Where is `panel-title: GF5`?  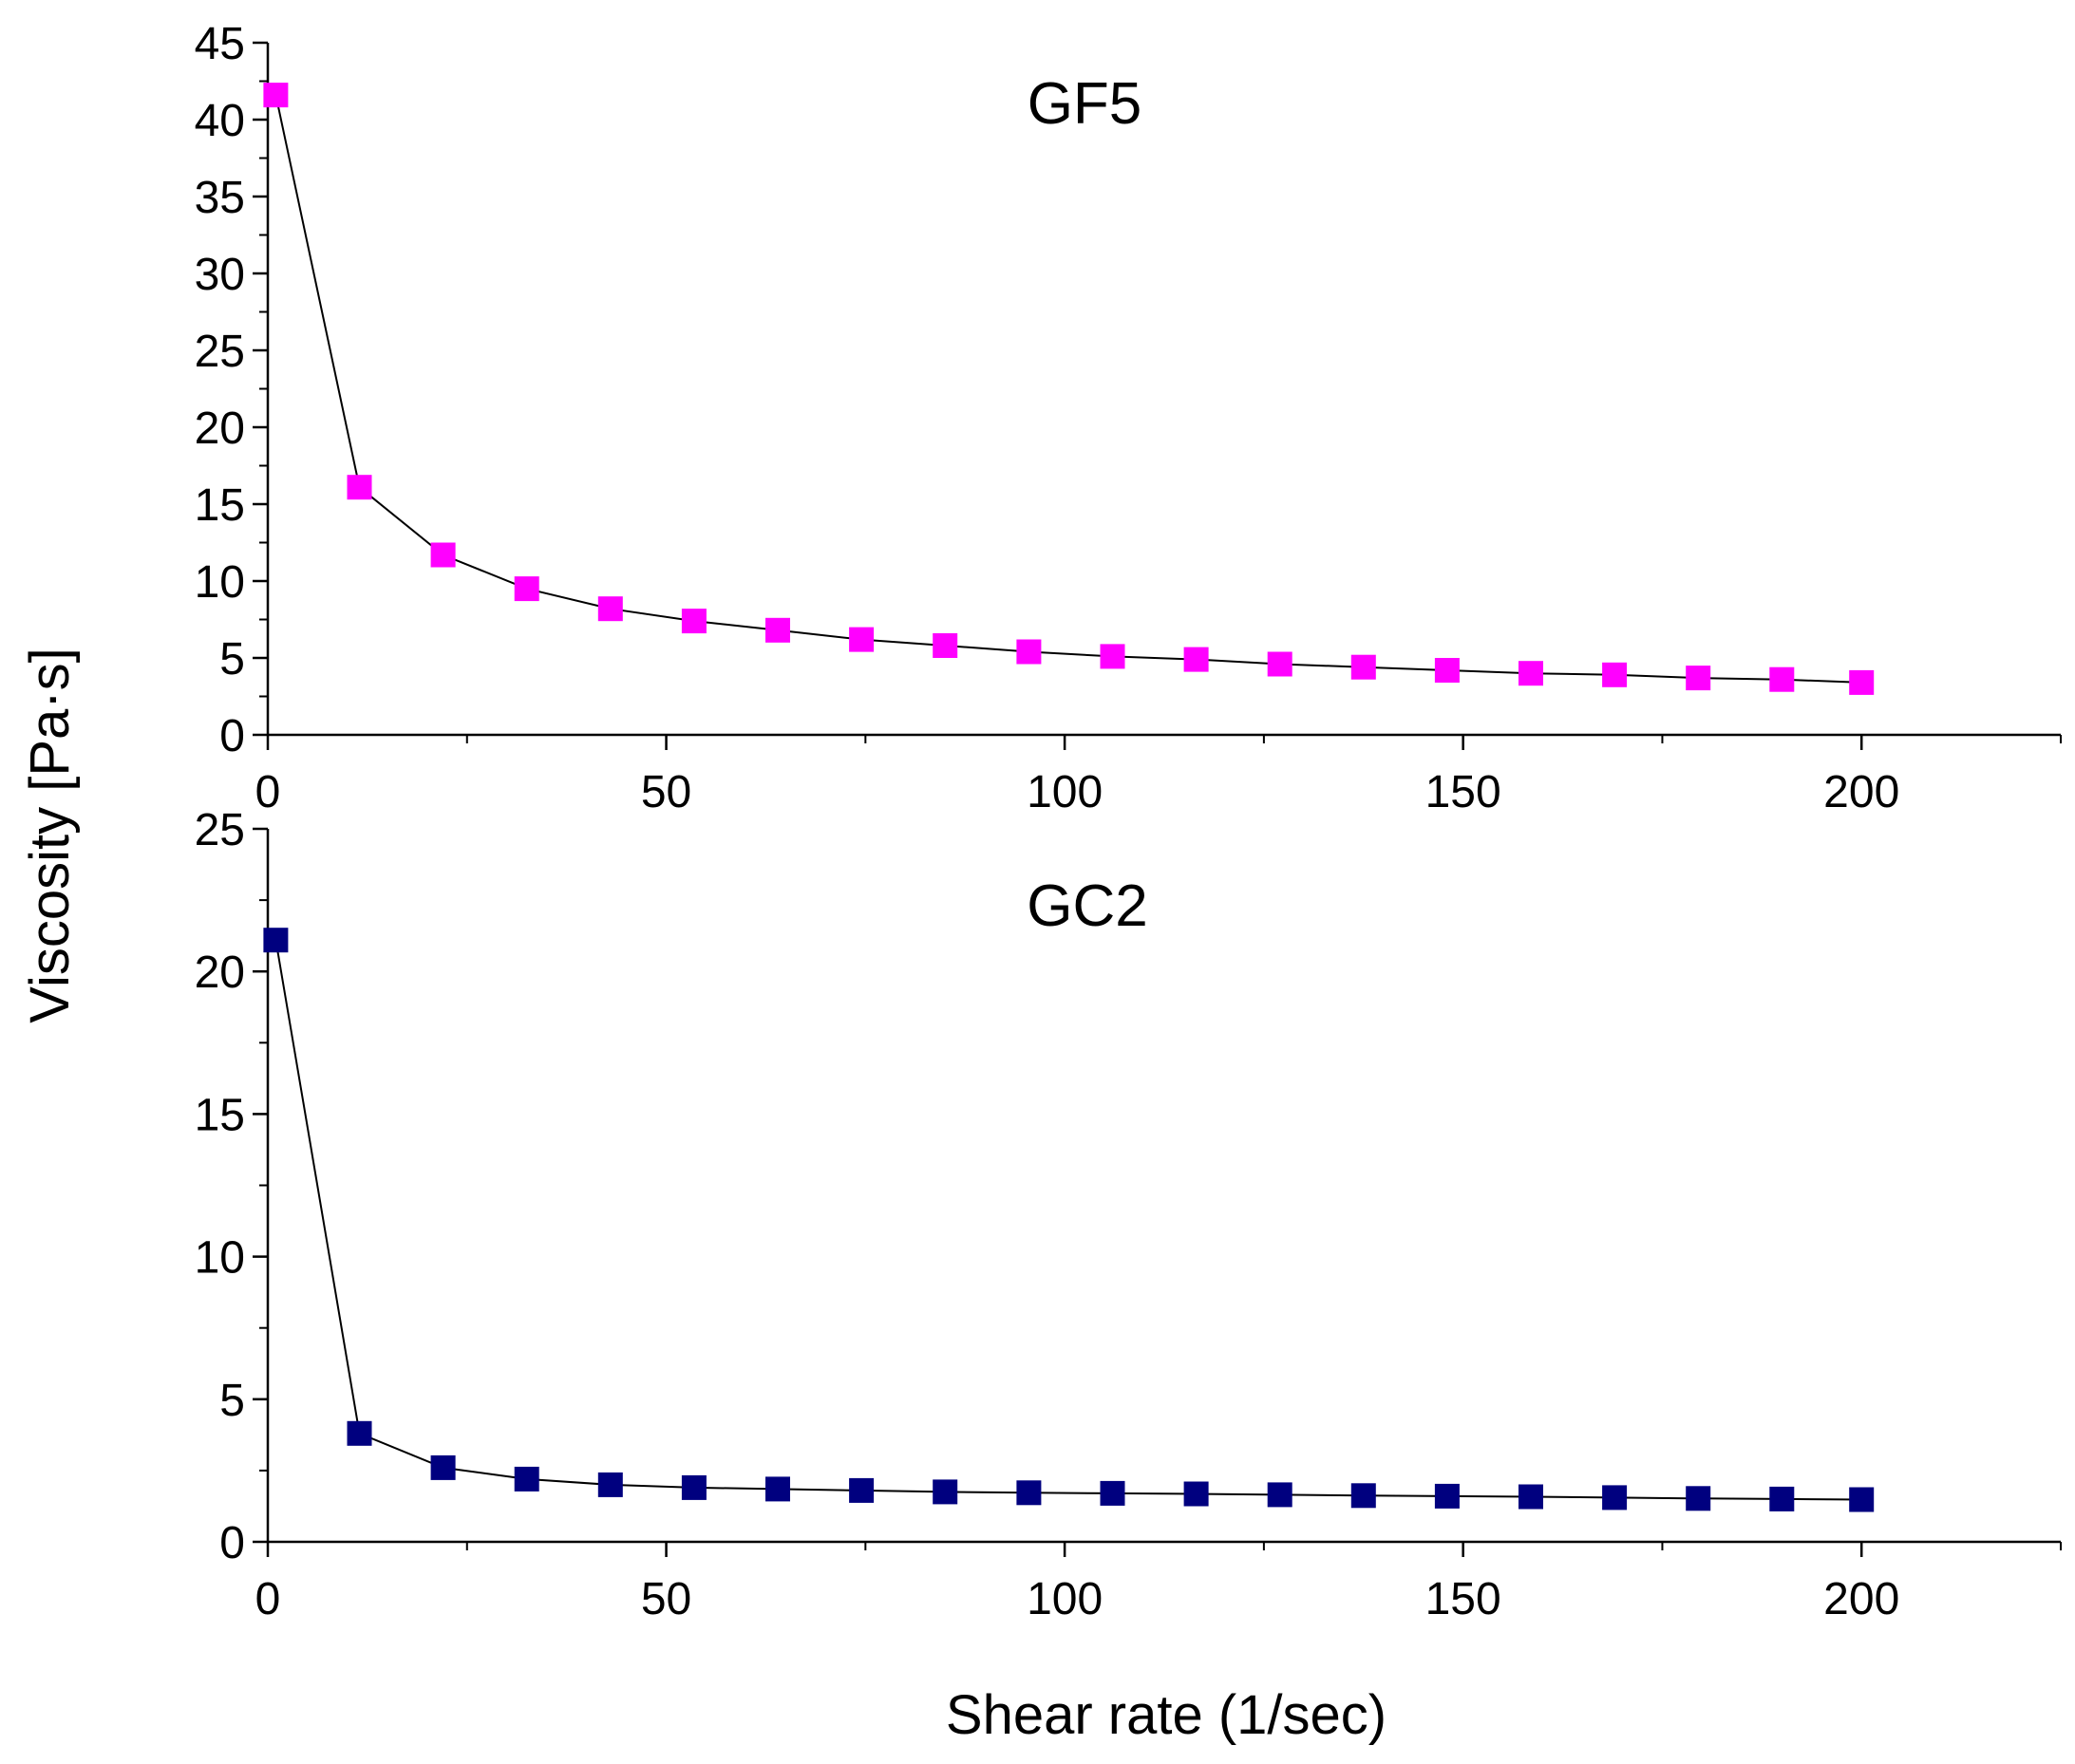 panel-title: GF5 is located at coordinates (1085, 104).